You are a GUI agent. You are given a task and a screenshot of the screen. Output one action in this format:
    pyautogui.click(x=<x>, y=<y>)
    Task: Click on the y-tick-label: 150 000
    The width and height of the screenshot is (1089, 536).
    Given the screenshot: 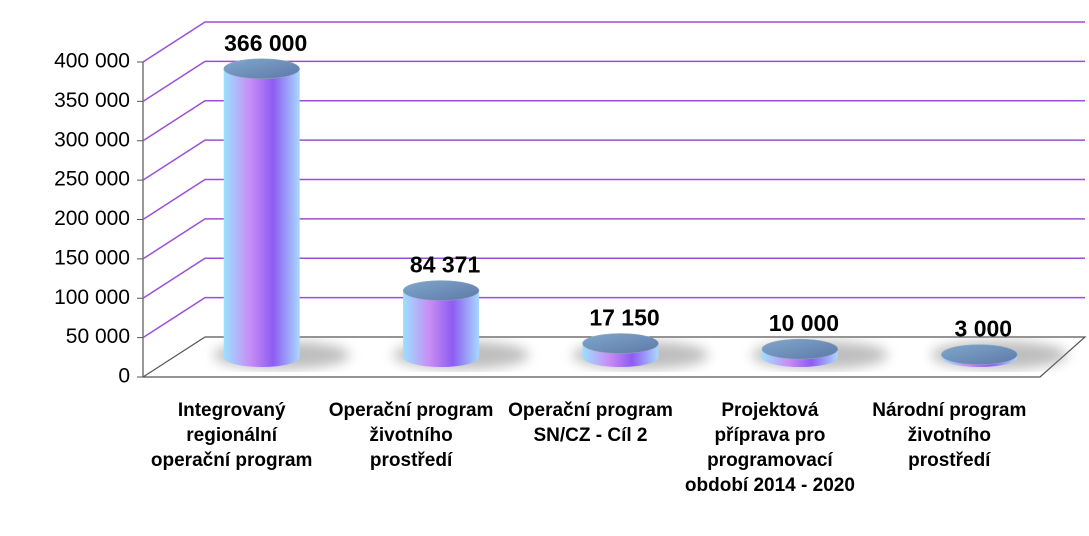 What is the action you would take?
    pyautogui.click(x=92, y=257)
    